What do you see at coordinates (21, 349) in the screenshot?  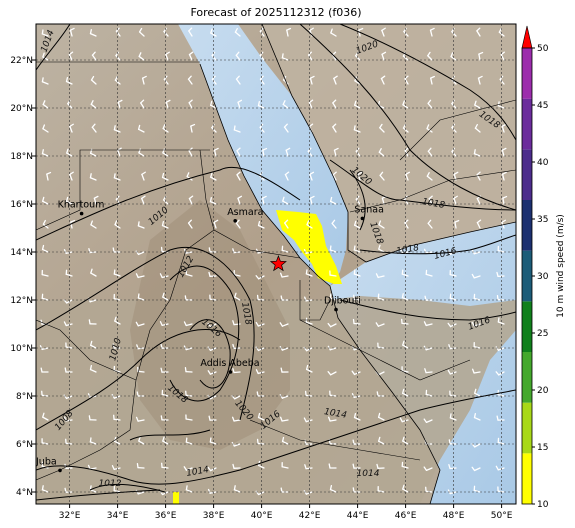 I see `y-tick-label: 10°N` at bounding box center [21, 349].